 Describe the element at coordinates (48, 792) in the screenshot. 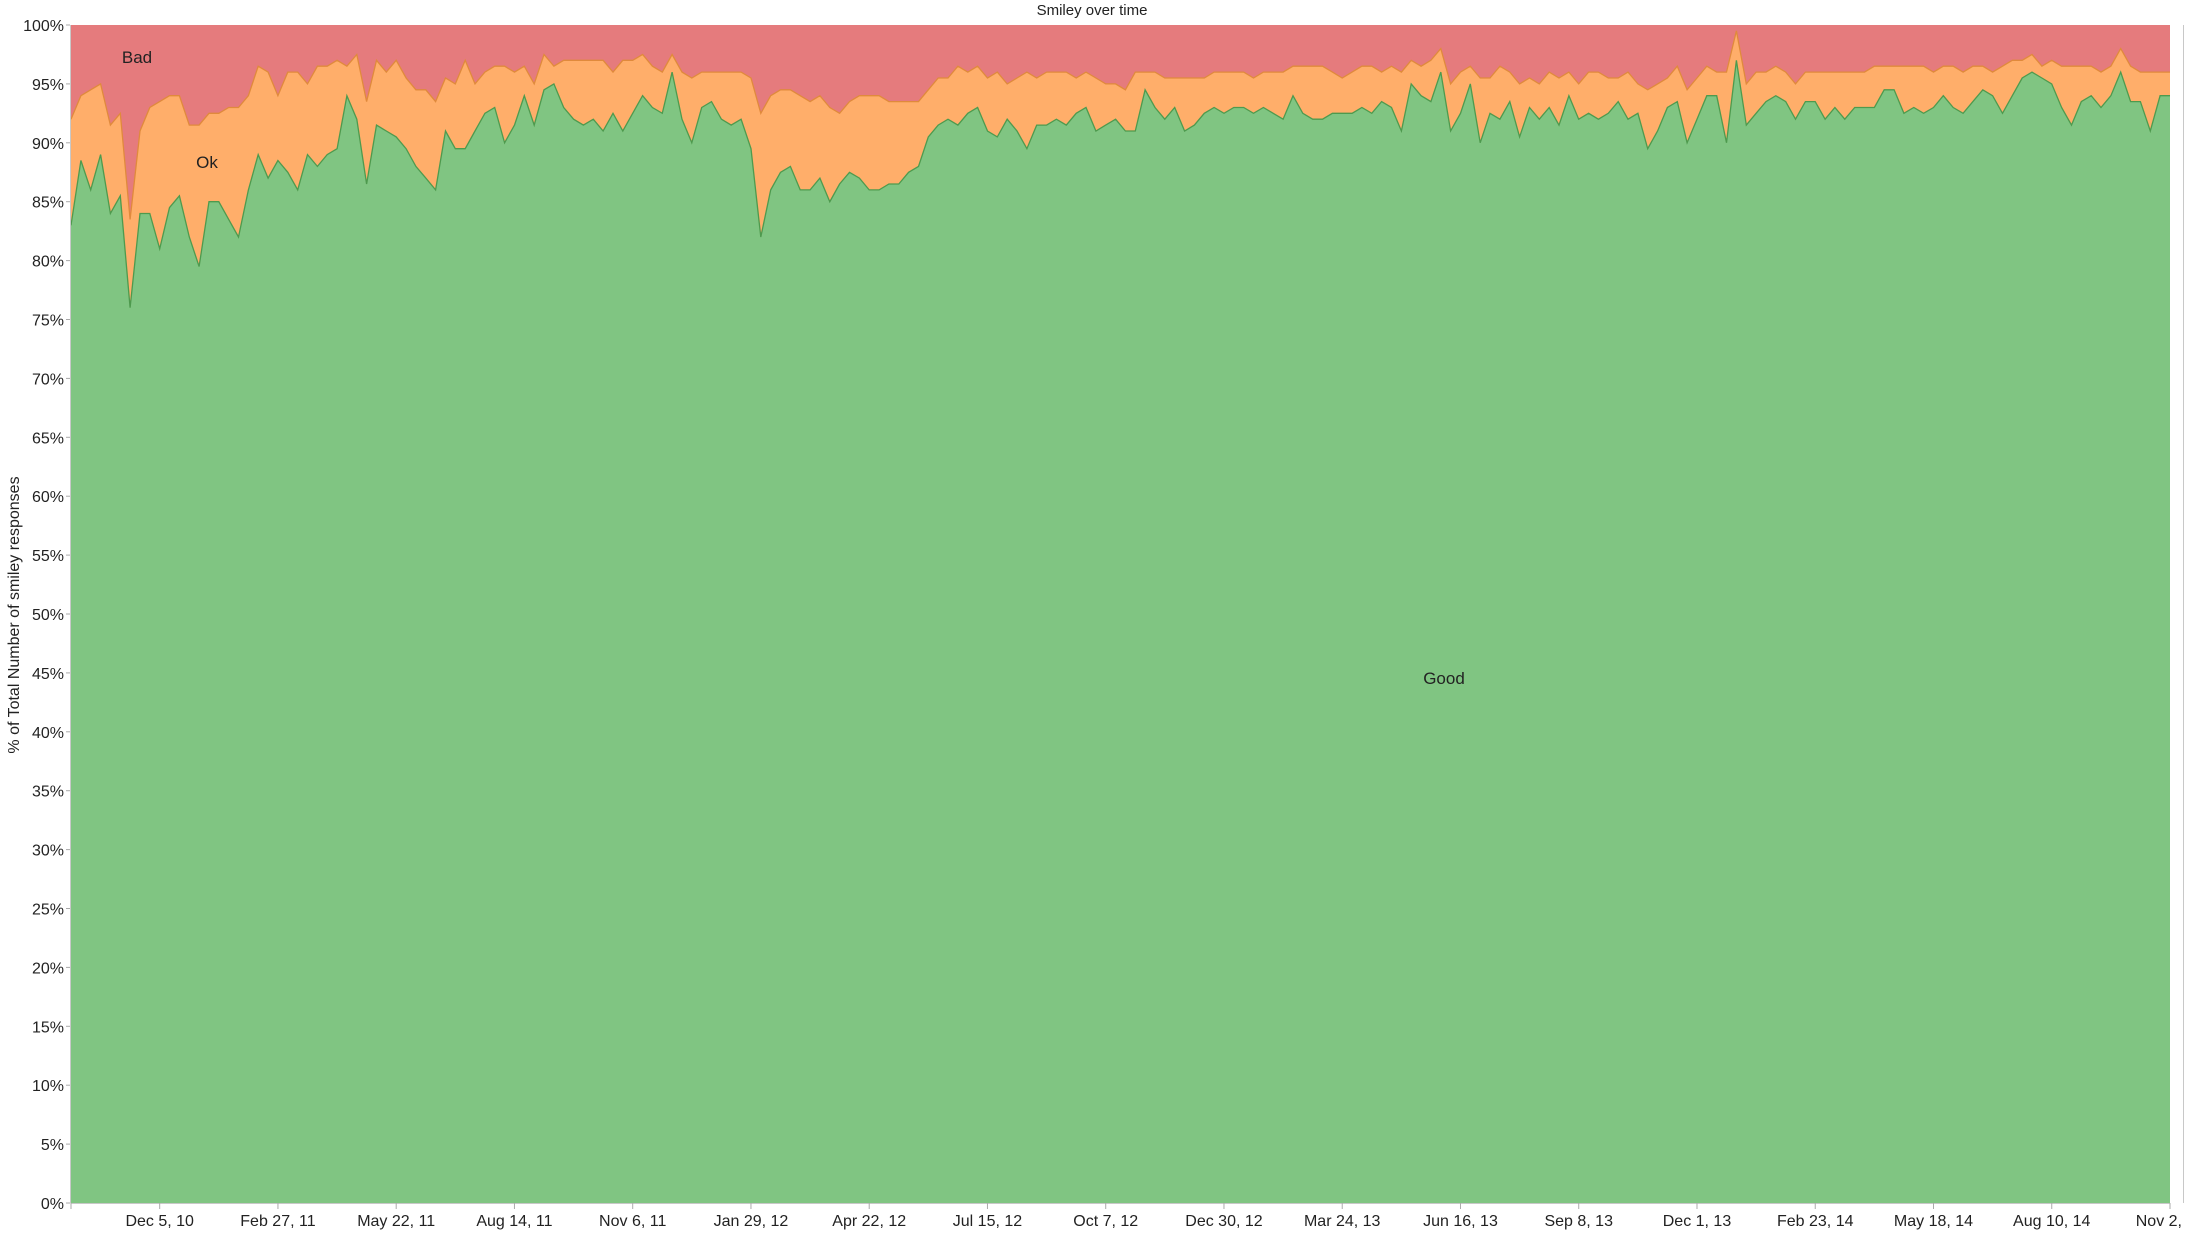

I see `y-tick-label: 35%` at that location.